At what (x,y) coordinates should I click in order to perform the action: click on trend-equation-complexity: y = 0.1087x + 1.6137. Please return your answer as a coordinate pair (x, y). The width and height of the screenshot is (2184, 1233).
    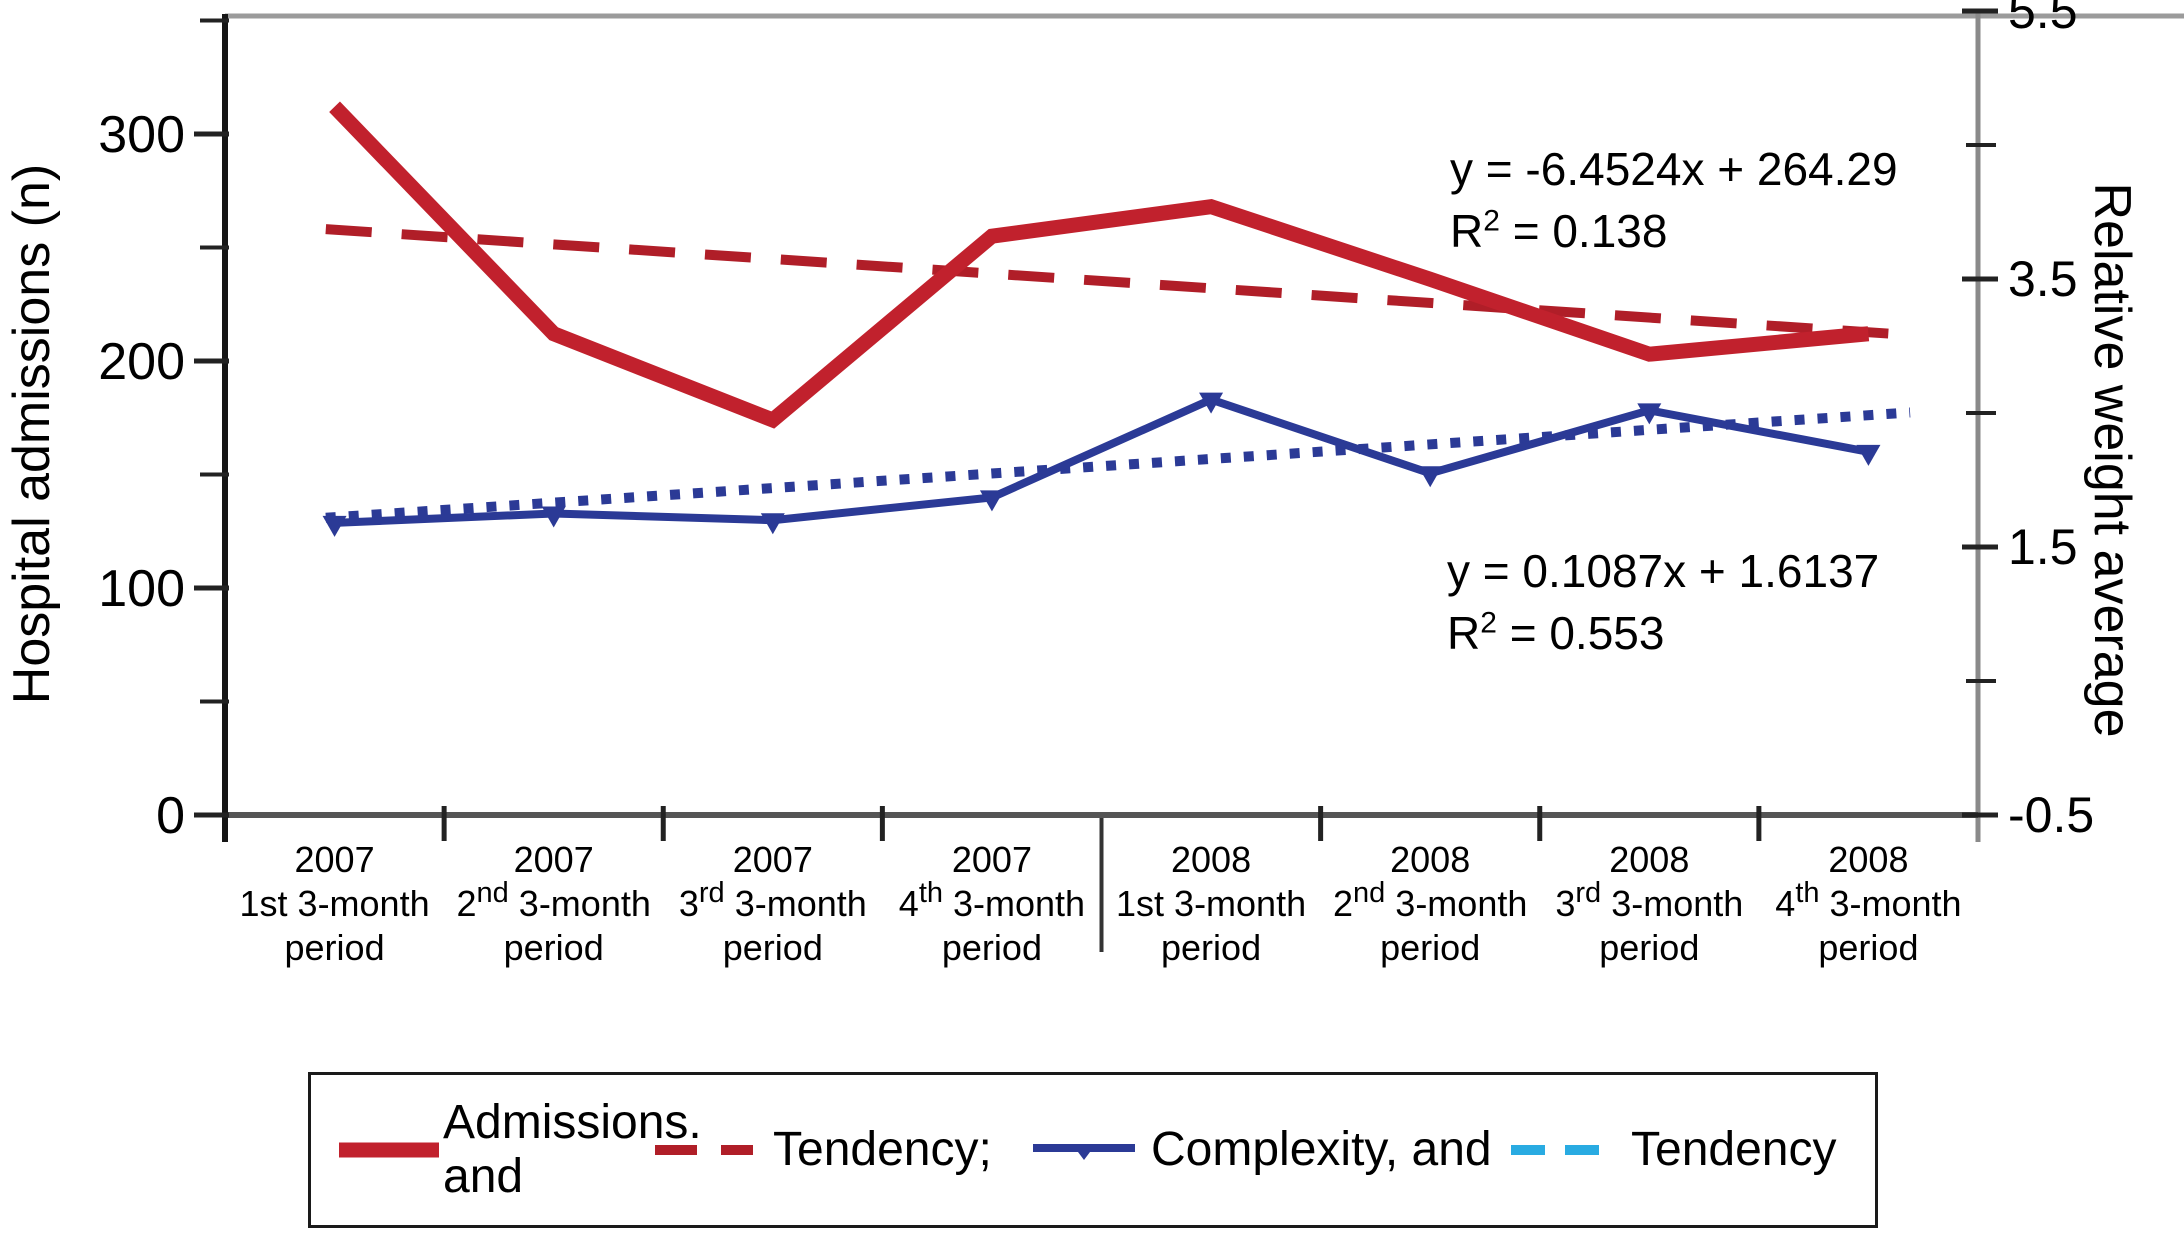
    Looking at the image, I should click on (1663, 571).